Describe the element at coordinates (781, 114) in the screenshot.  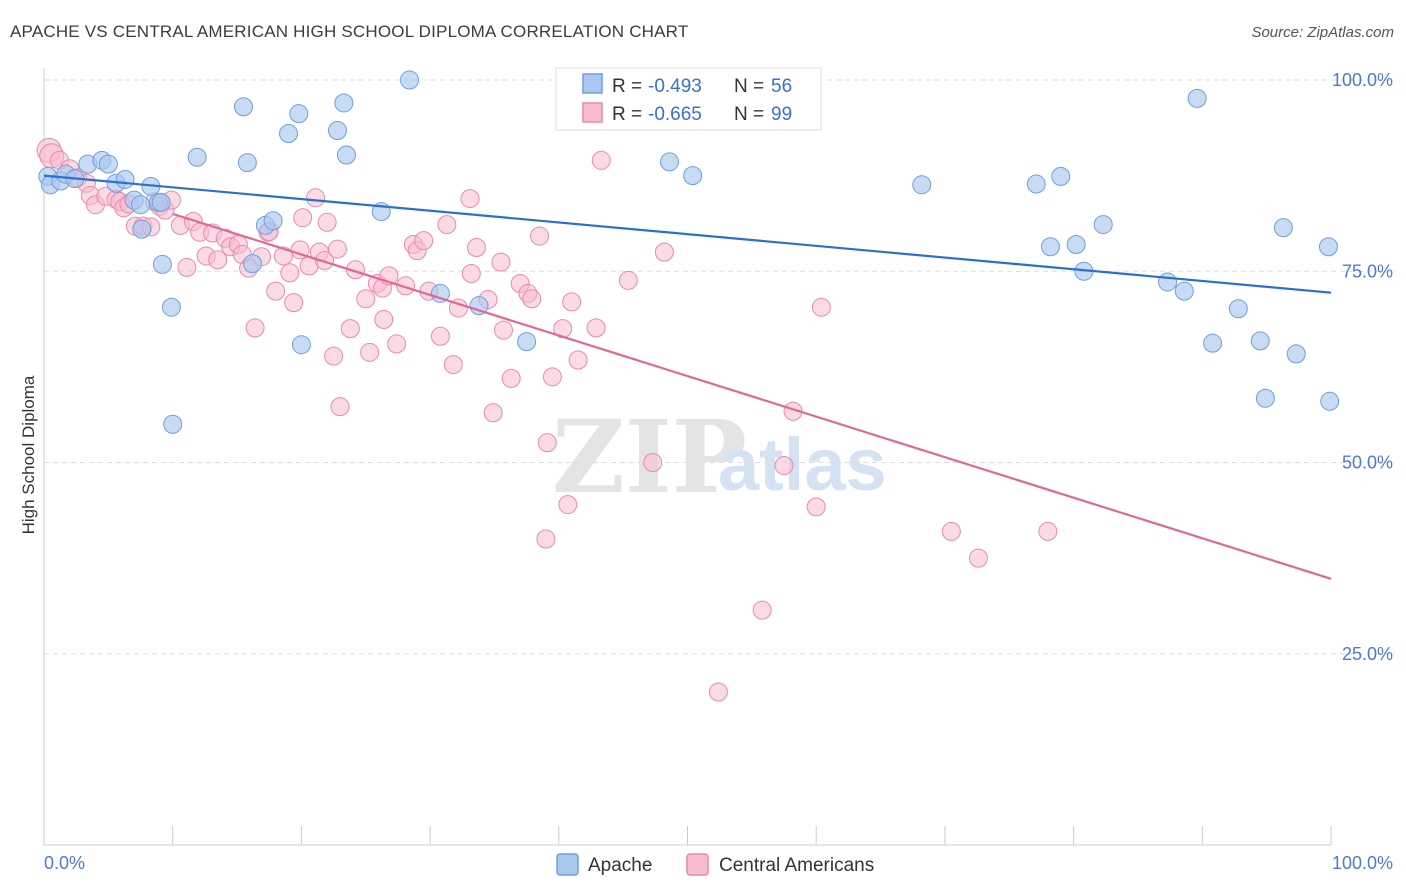
I see `central-n-value: 99` at that location.